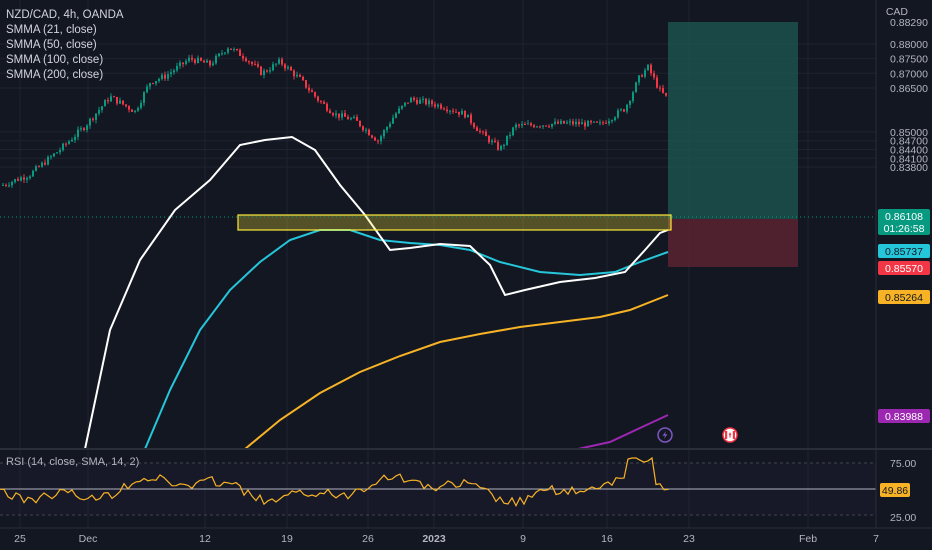  Describe the element at coordinates (20, 539) in the screenshot. I see `time-tick-label: 25` at that location.